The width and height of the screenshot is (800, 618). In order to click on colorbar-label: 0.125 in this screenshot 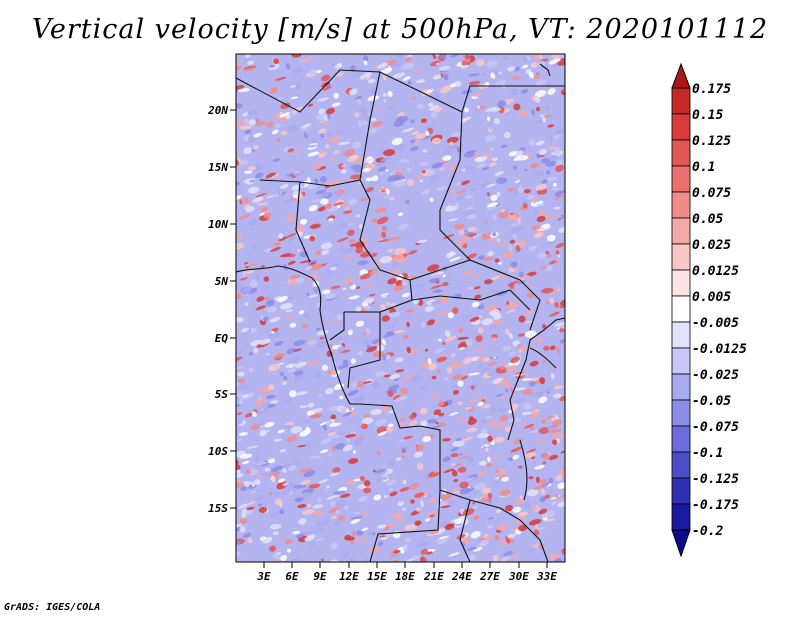, I will do `click(711, 141)`.